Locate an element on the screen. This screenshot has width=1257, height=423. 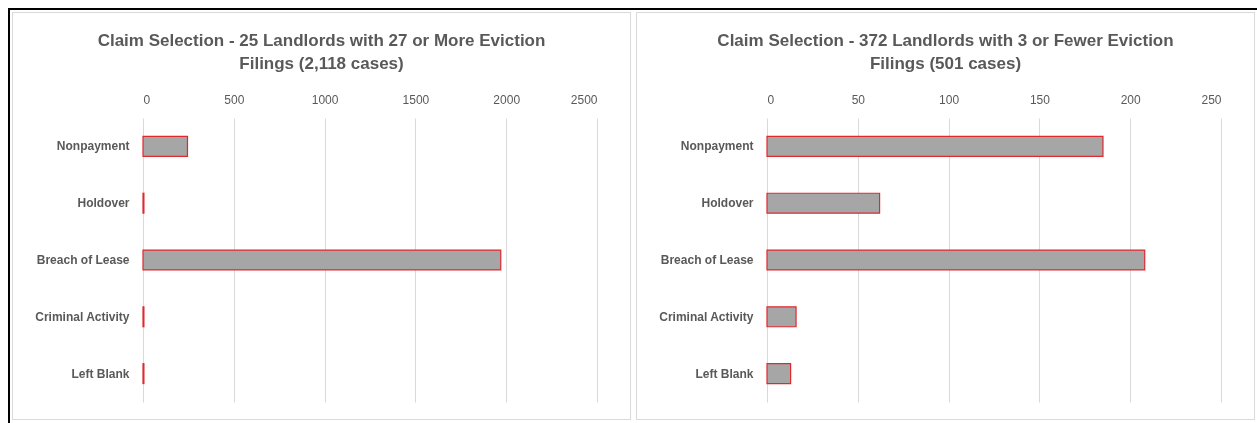
x-tick-label: 50 is located at coordinates (858, 99).